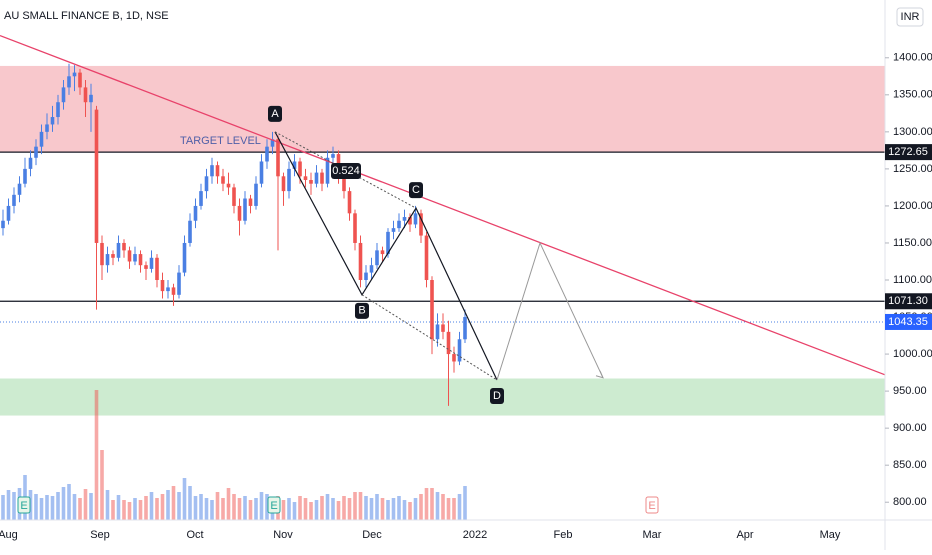  Describe the element at coordinates (346, 171) in the screenshot. I see `ratio-label: 0.524` at that location.